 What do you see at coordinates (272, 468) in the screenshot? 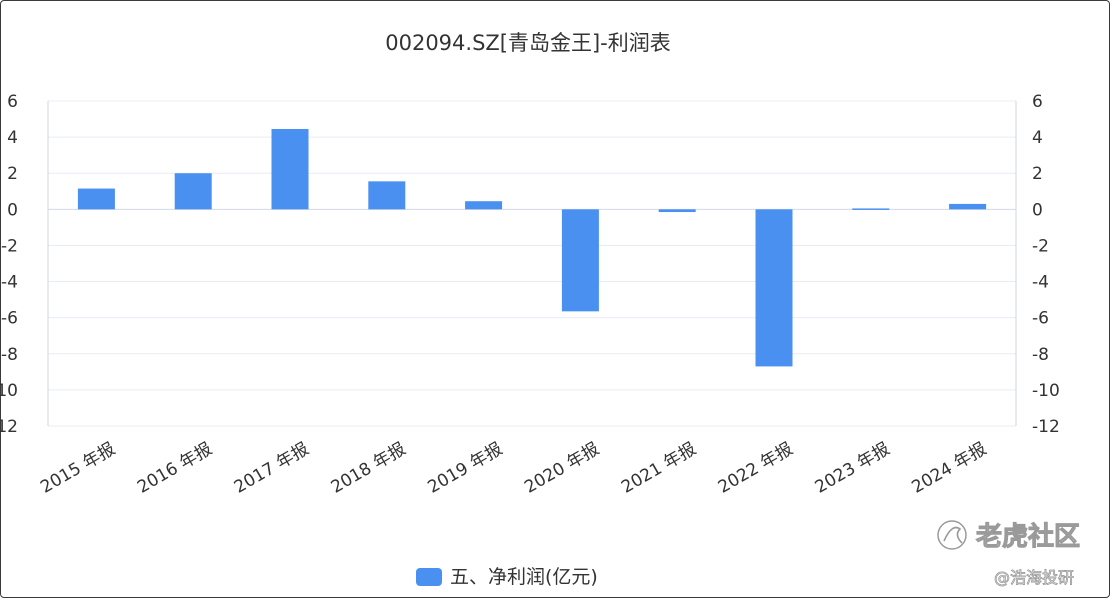
I see `x-category-label: 2017 年报` at bounding box center [272, 468].